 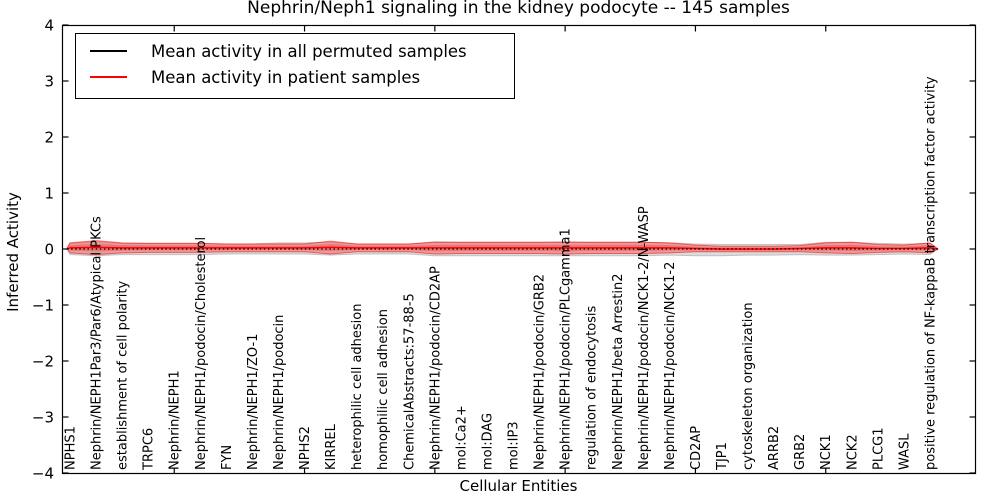 I want to click on y-tick-label: 4, so click(x=49, y=26).